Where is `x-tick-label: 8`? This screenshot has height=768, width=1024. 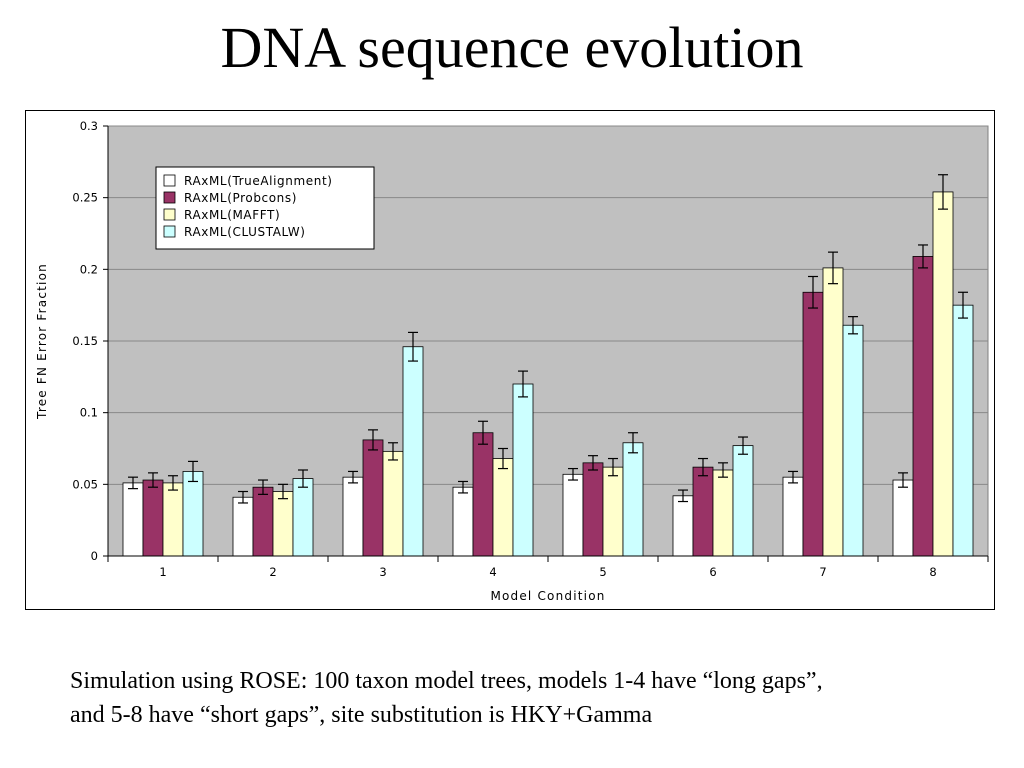 x-tick-label: 8 is located at coordinates (932, 572).